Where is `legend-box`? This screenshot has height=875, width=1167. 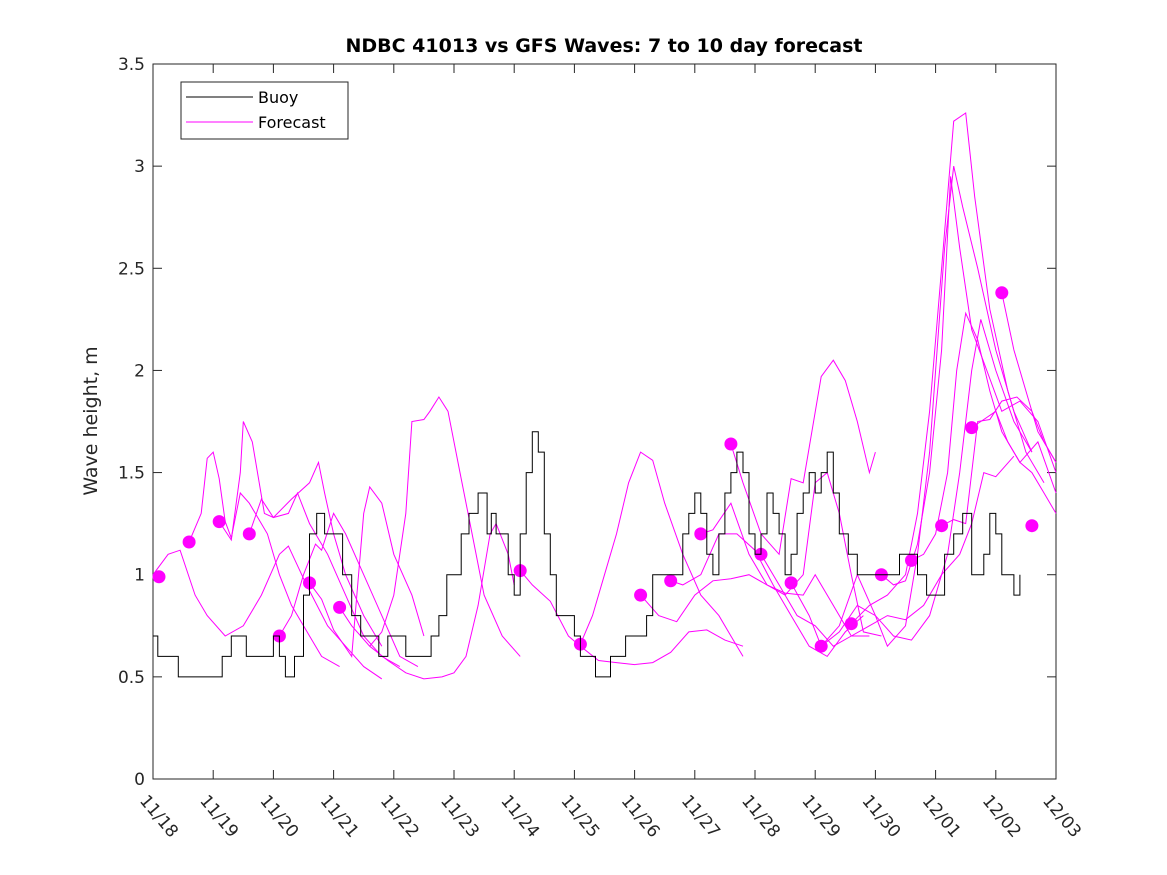 legend-box is located at coordinates (264, 110).